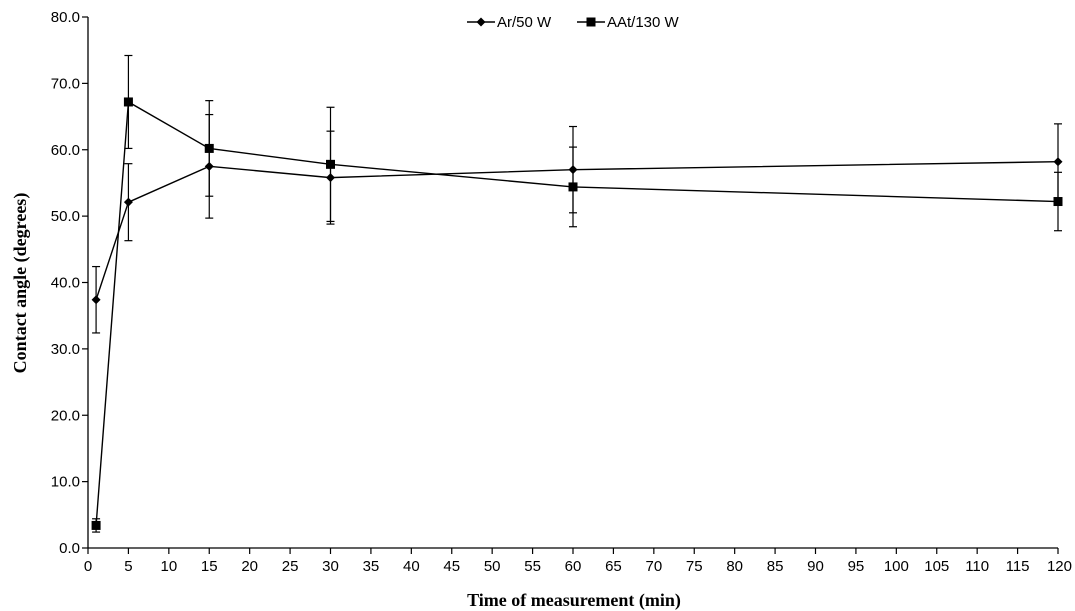 The image size is (1075, 611). What do you see at coordinates (168, 566) in the screenshot?
I see `x-tick-label: 10` at bounding box center [168, 566].